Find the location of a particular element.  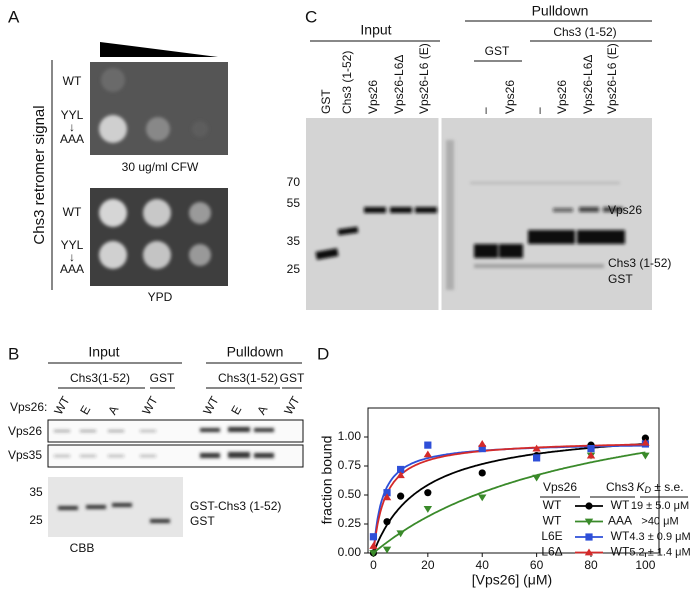

panel-label: C is located at coordinates (311, 16).